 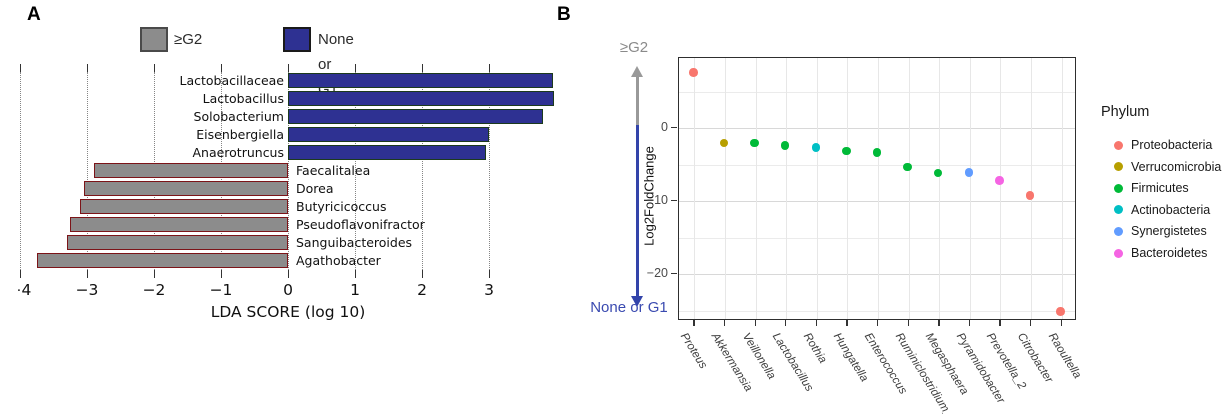 What do you see at coordinates (564, 14) in the screenshot?
I see `panel-b-letter: B` at bounding box center [564, 14].